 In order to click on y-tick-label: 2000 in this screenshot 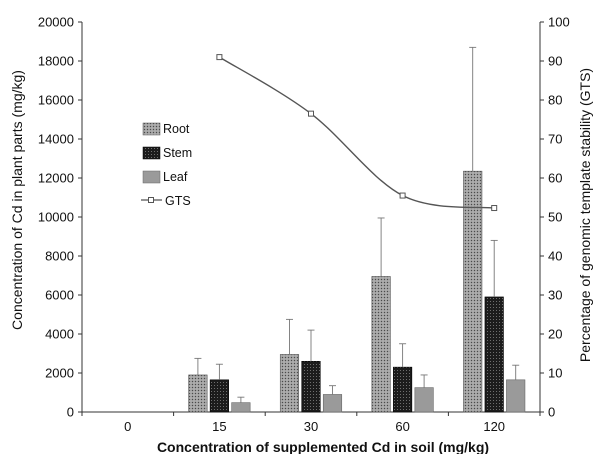, I will do `click(59, 373)`.